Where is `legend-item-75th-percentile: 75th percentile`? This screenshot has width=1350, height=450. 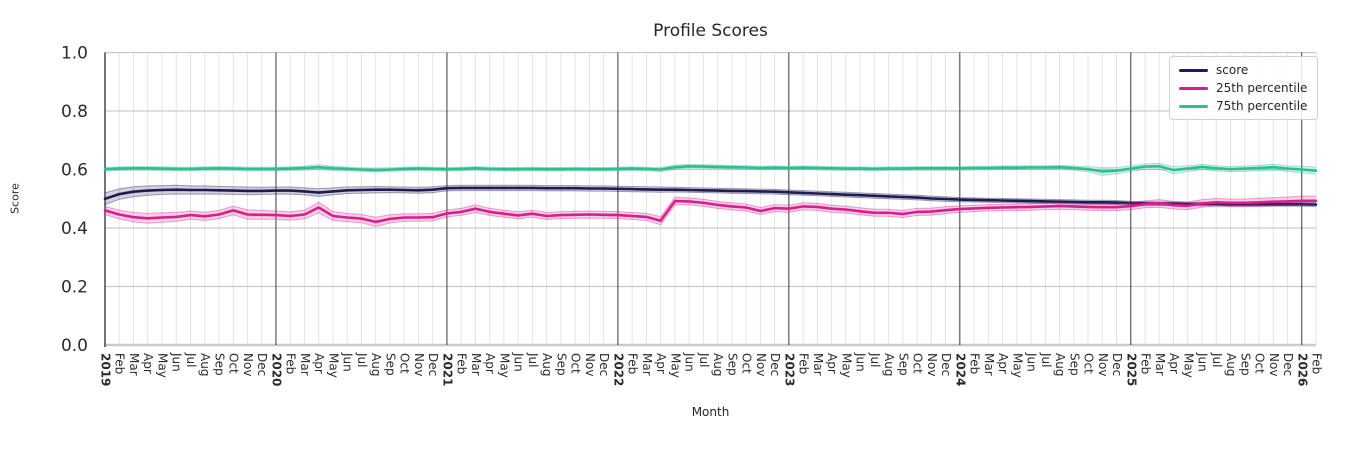
legend-item-75th-percentile: 75th percentile is located at coordinates (1243, 106).